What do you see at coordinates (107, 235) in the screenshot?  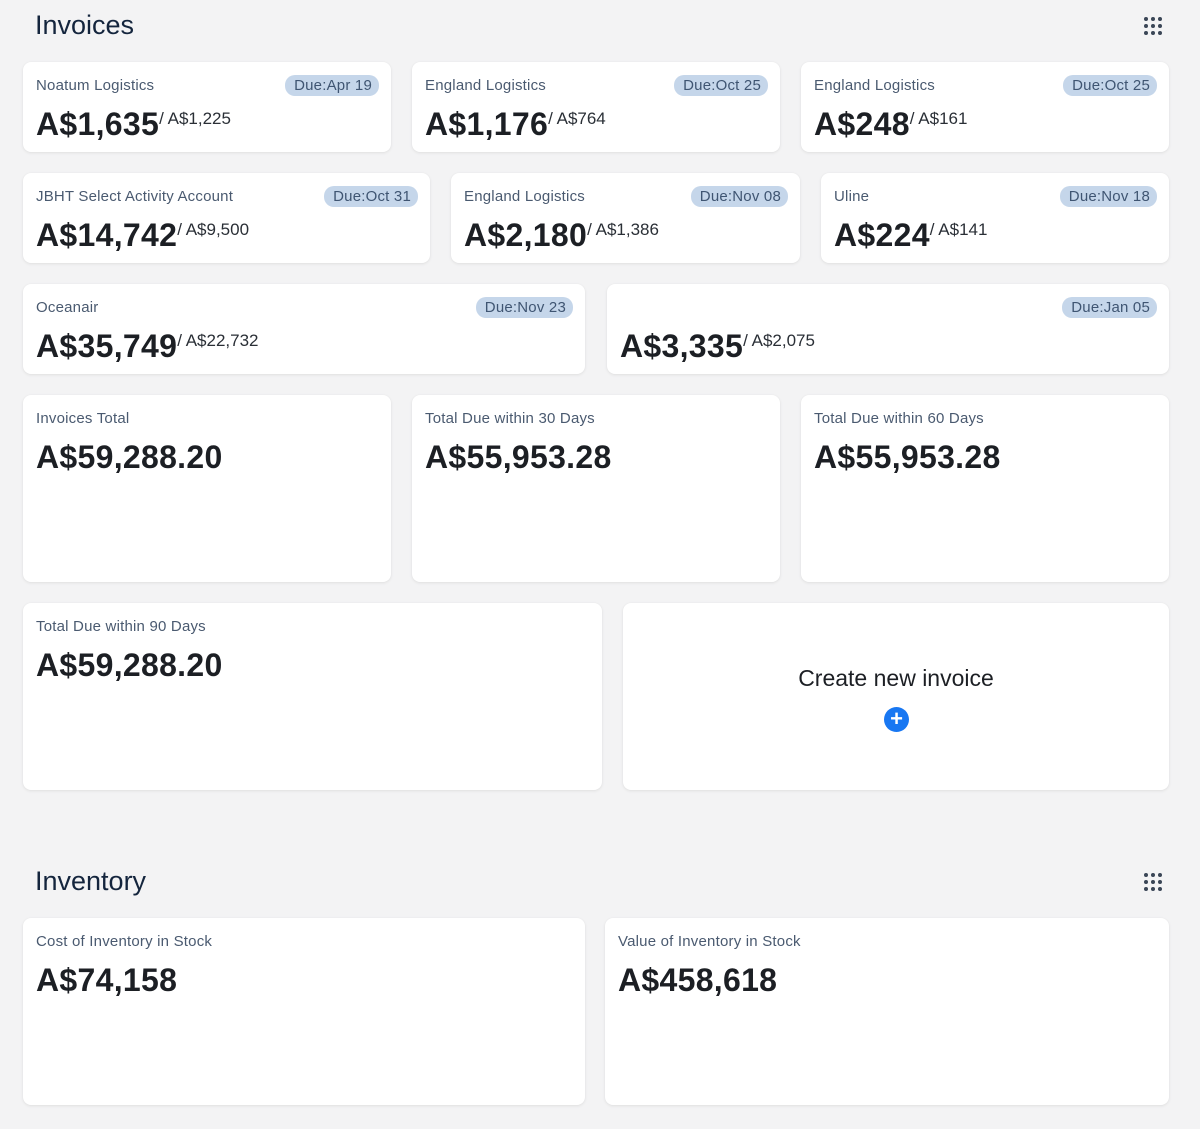 I see `invoice-amount: A$14,742` at bounding box center [107, 235].